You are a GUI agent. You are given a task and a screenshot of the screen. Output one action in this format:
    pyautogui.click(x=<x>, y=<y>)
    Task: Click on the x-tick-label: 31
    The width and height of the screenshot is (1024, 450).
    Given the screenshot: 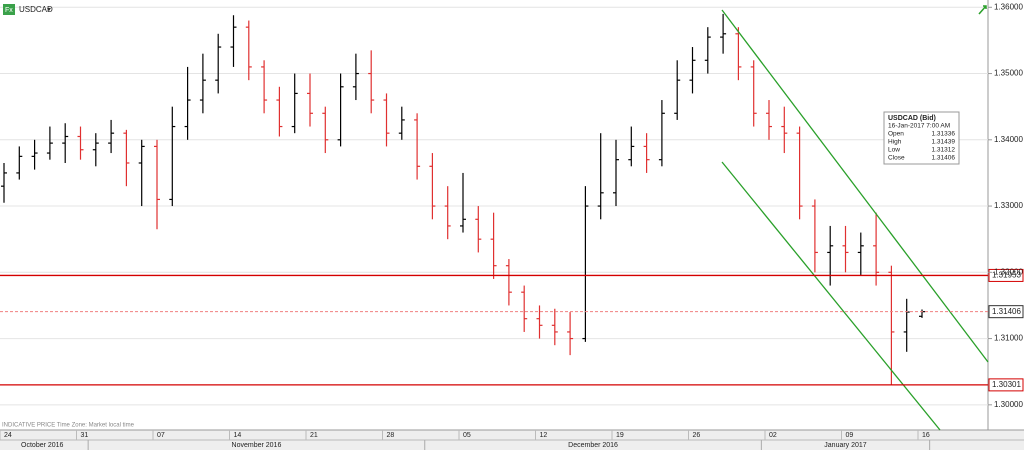 What is the action you would take?
    pyautogui.click(x=85, y=435)
    